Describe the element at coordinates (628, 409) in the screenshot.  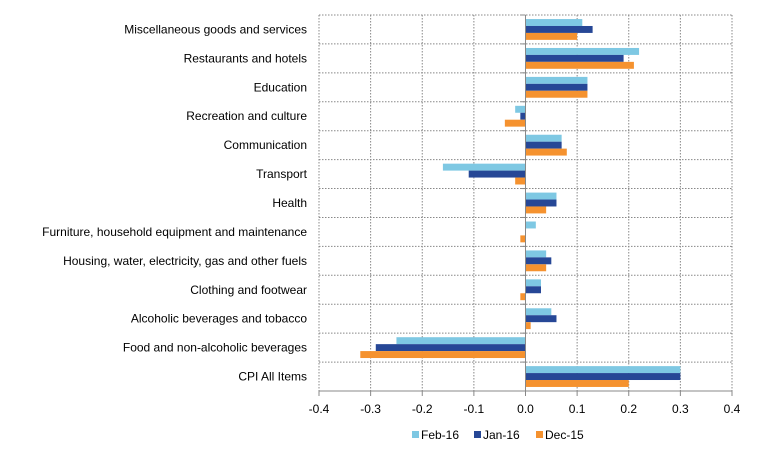
I see `x-tick-label: 0.2` at that location.